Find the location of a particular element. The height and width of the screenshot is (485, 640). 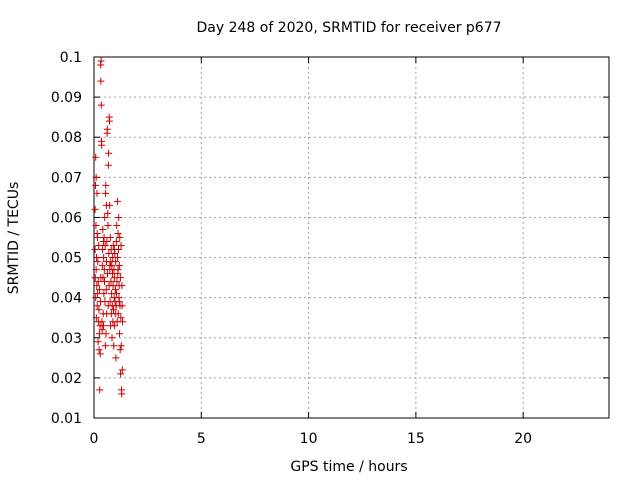

y-tick-label: 0.08 is located at coordinates (66, 138).